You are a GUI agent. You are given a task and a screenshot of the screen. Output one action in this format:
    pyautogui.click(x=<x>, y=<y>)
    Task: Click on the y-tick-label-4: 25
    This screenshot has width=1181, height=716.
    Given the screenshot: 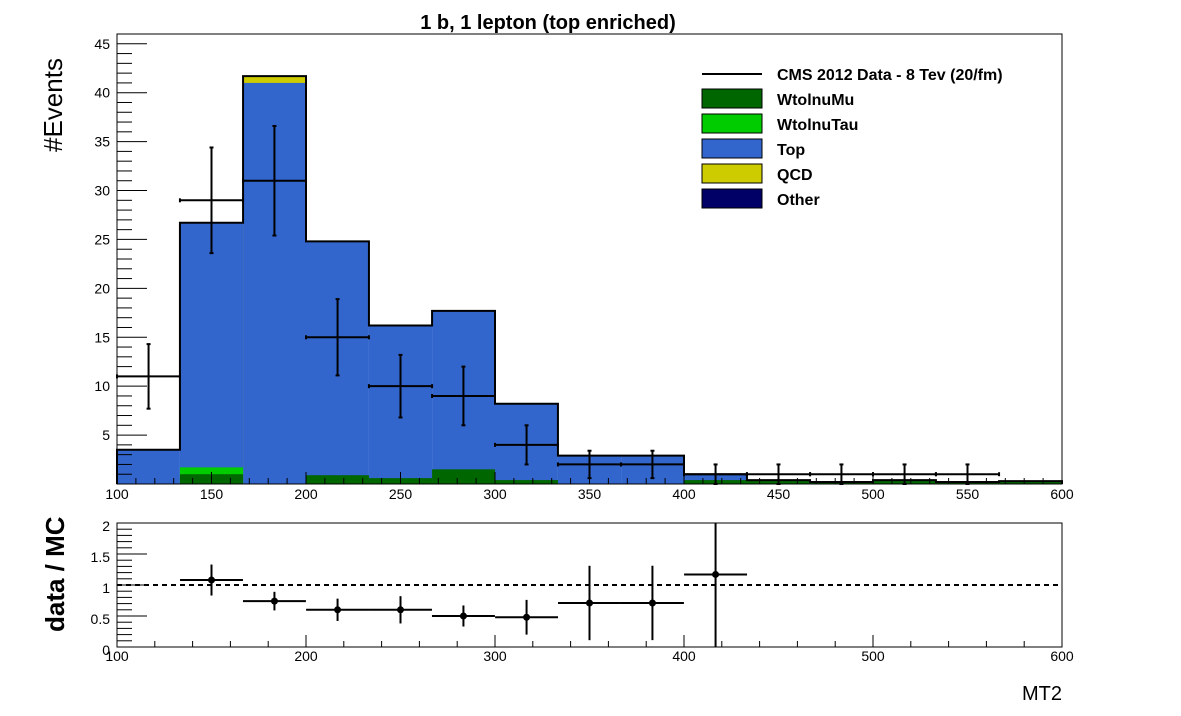 What is the action you would take?
    pyautogui.click(x=102, y=239)
    